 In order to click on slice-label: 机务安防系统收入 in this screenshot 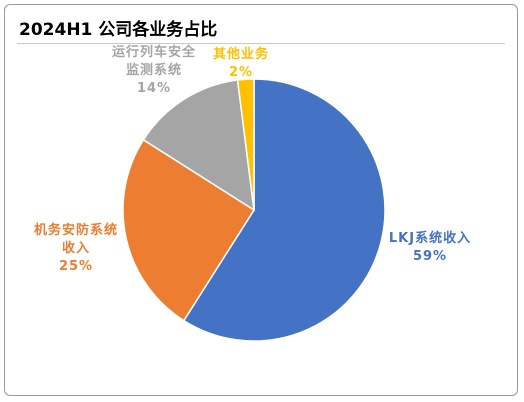, I will do `click(75, 239)`.